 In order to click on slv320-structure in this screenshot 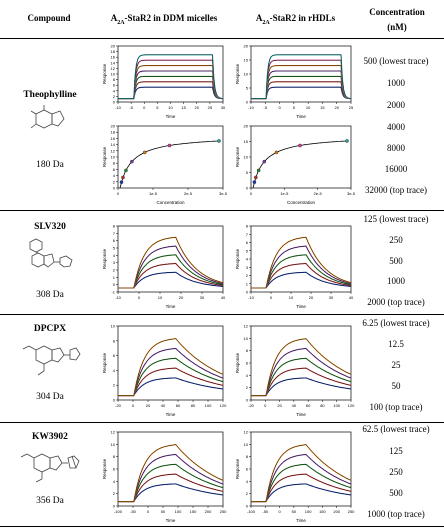, I will do `click(51, 253)`.